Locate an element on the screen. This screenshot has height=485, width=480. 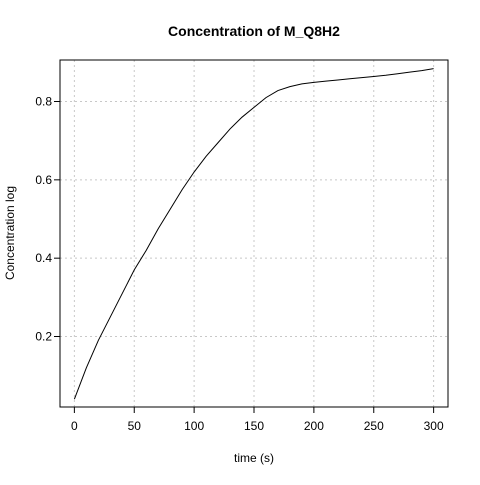
y-tick-label: 0.4 is located at coordinates (43, 258).